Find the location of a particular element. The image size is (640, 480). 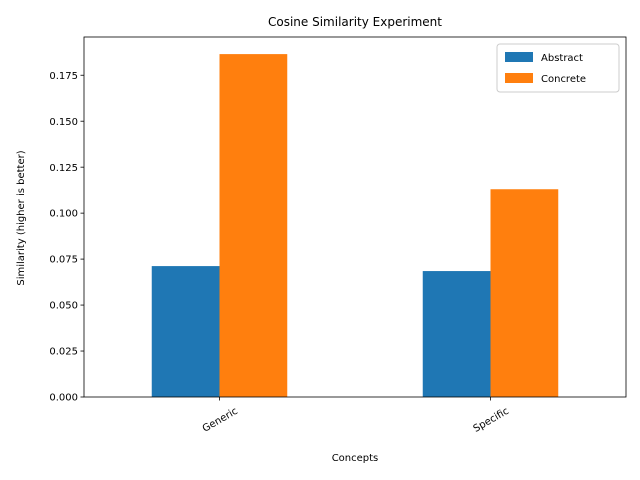

bar-concrete-generic is located at coordinates (253, 225).